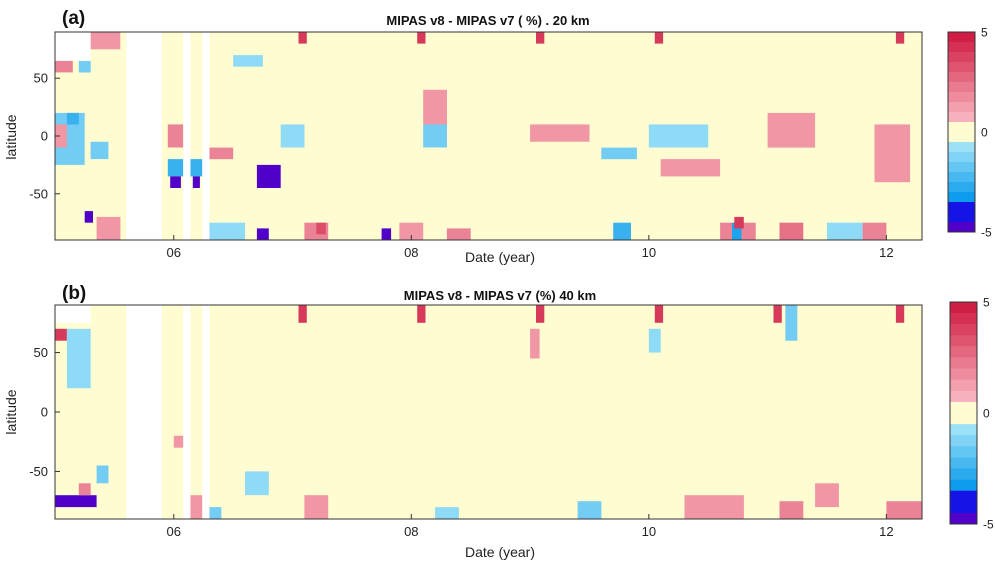 The width and height of the screenshot is (995, 567). I want to click on panel-b-label: (b), so click(74, 293).